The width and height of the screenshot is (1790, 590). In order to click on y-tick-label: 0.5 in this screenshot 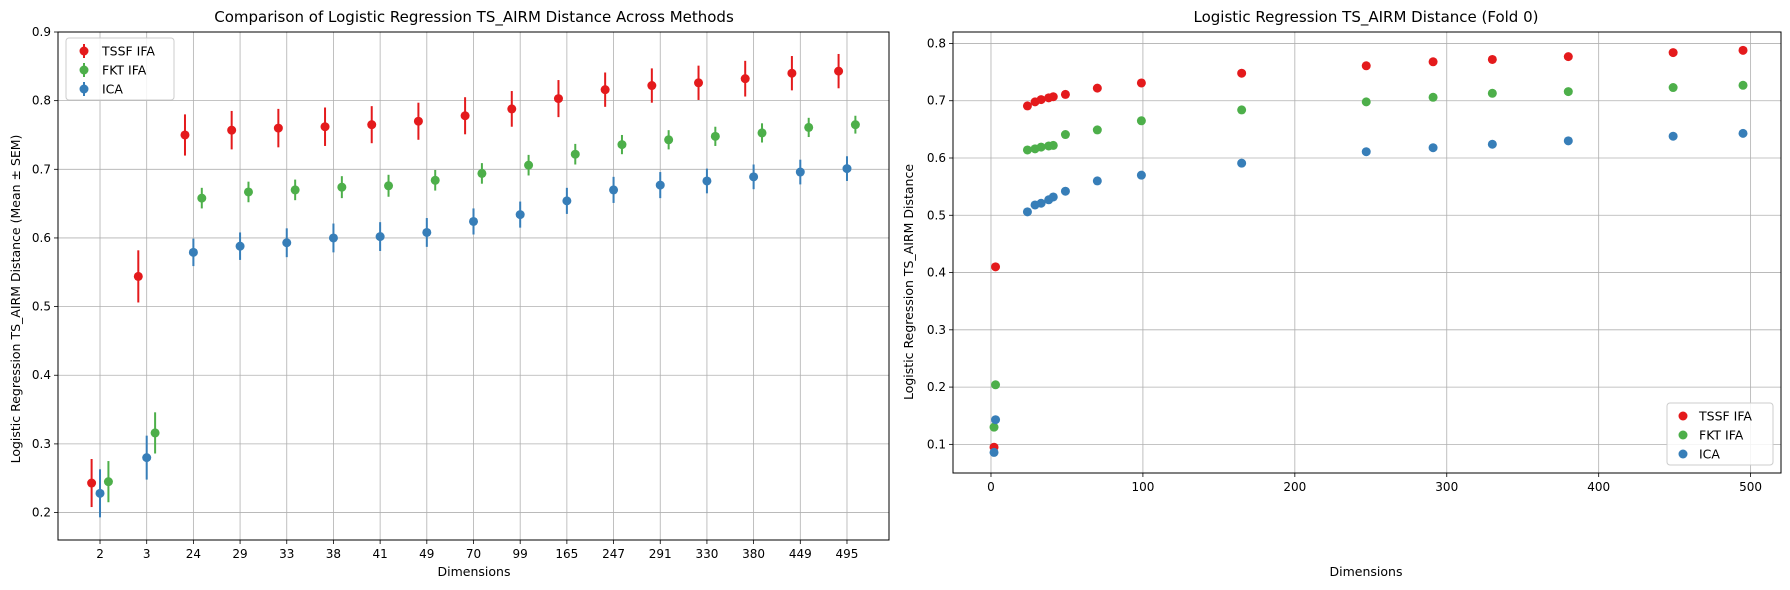, I will do `click(936, 215)`.